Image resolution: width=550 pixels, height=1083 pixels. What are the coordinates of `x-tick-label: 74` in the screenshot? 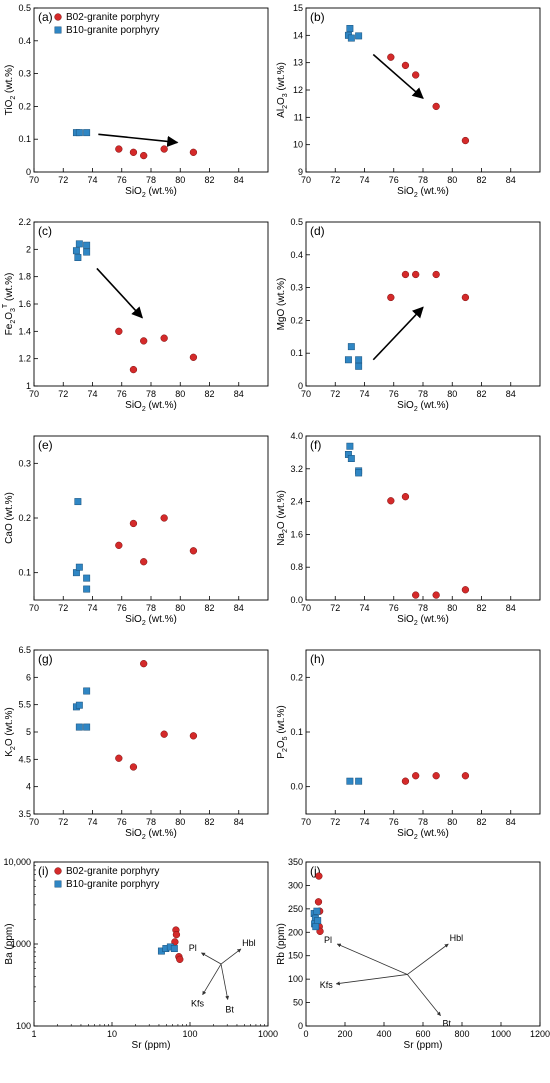 It's located at (364, 822).